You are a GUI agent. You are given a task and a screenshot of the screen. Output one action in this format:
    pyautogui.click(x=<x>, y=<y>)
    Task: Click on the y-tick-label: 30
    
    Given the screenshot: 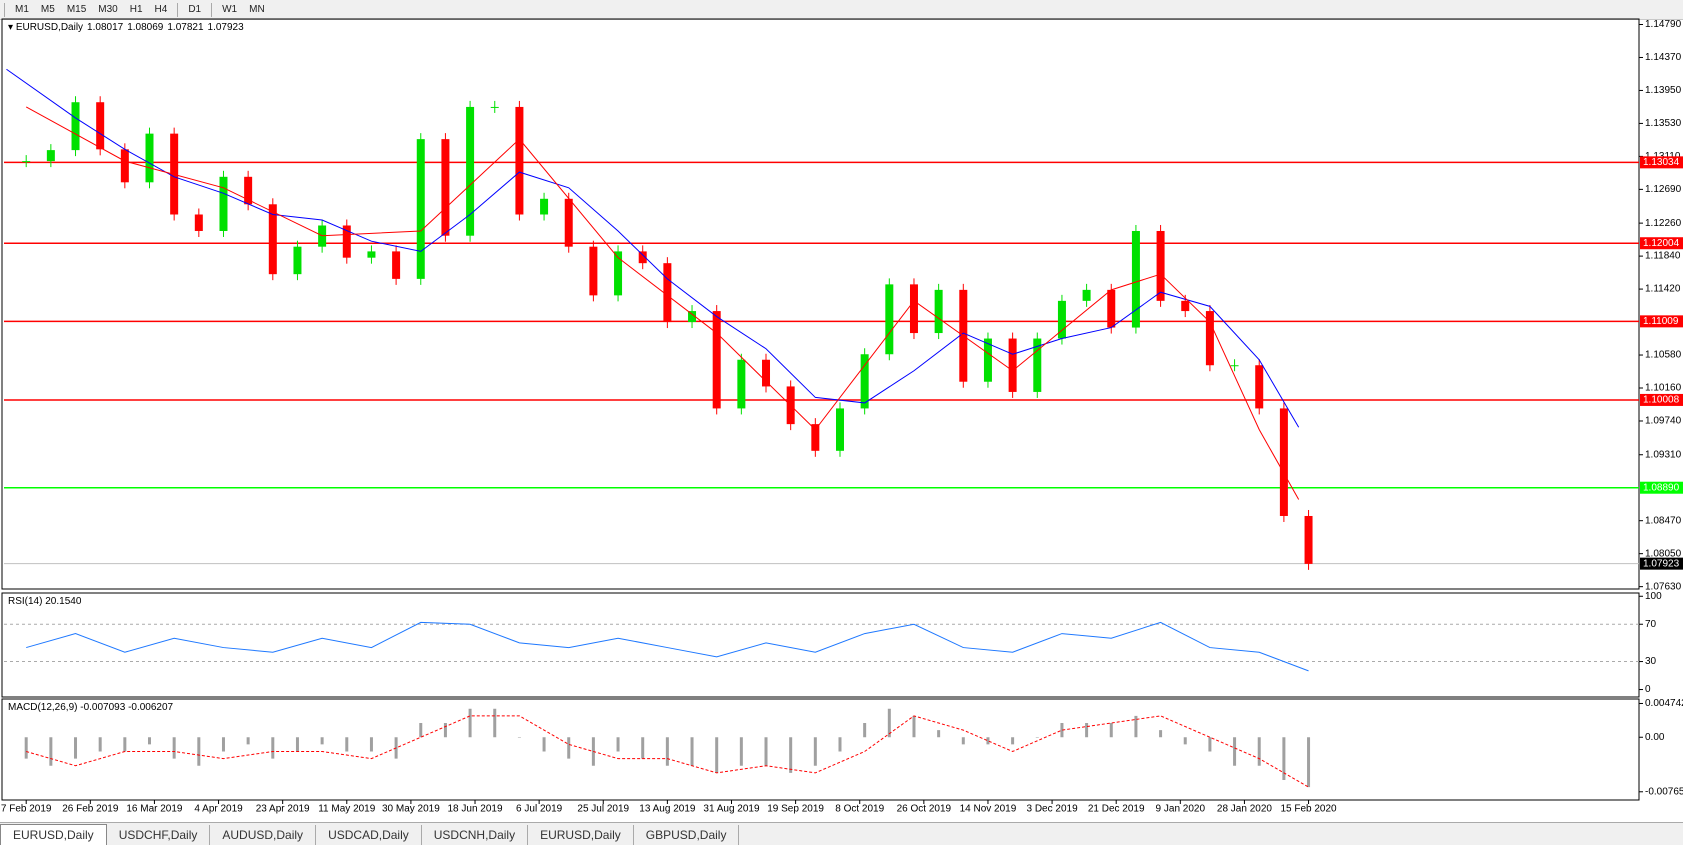 What is the action you would take?
    pyautogui.click(x=1651, y=661)
    